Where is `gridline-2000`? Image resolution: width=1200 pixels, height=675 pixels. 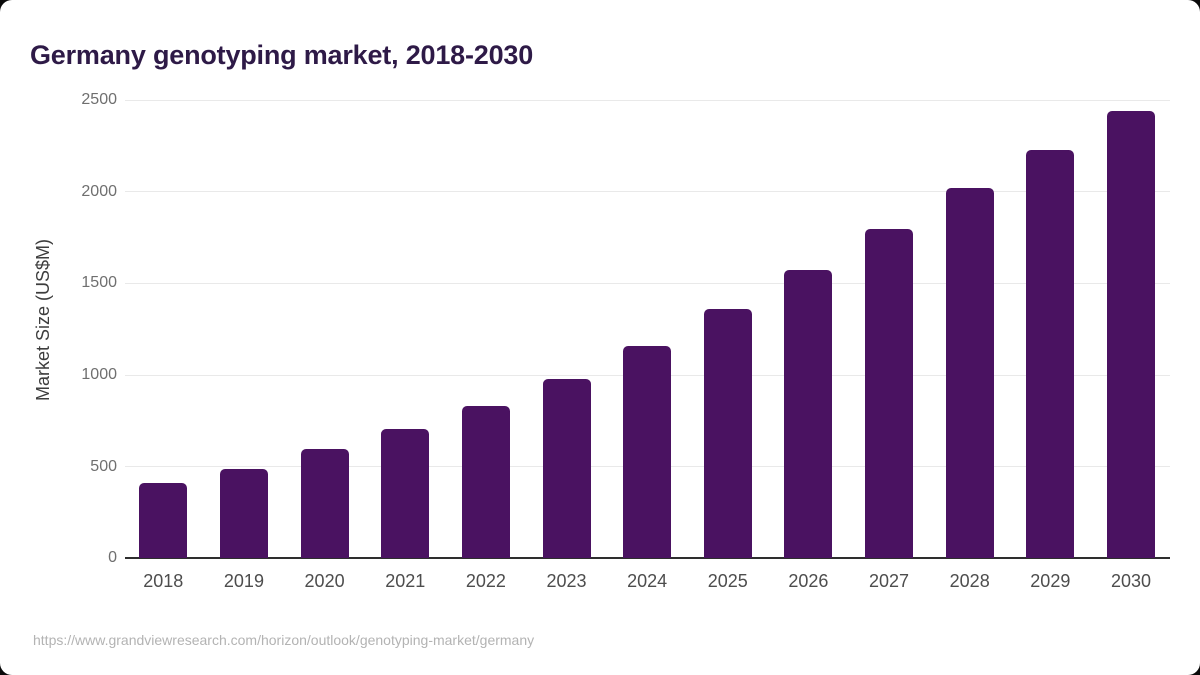 gridline-2000 is located at coordinates (647, 192).